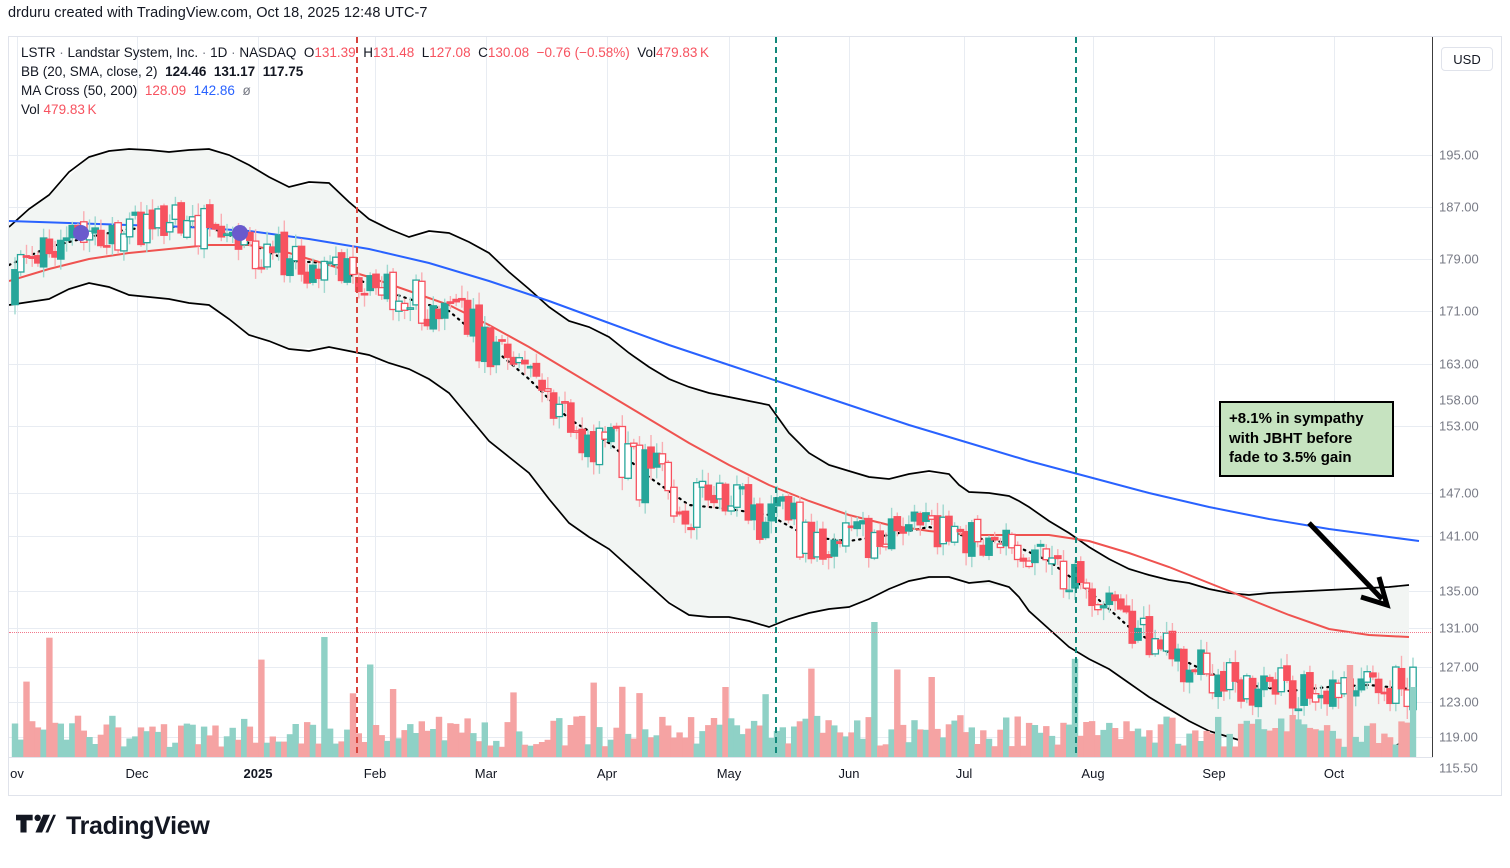 The width and height of the screenshot is (1510, 868). Describe the element at coordinates (729, 773) in the screenshot. I see `time-tick-label: May` at that location.